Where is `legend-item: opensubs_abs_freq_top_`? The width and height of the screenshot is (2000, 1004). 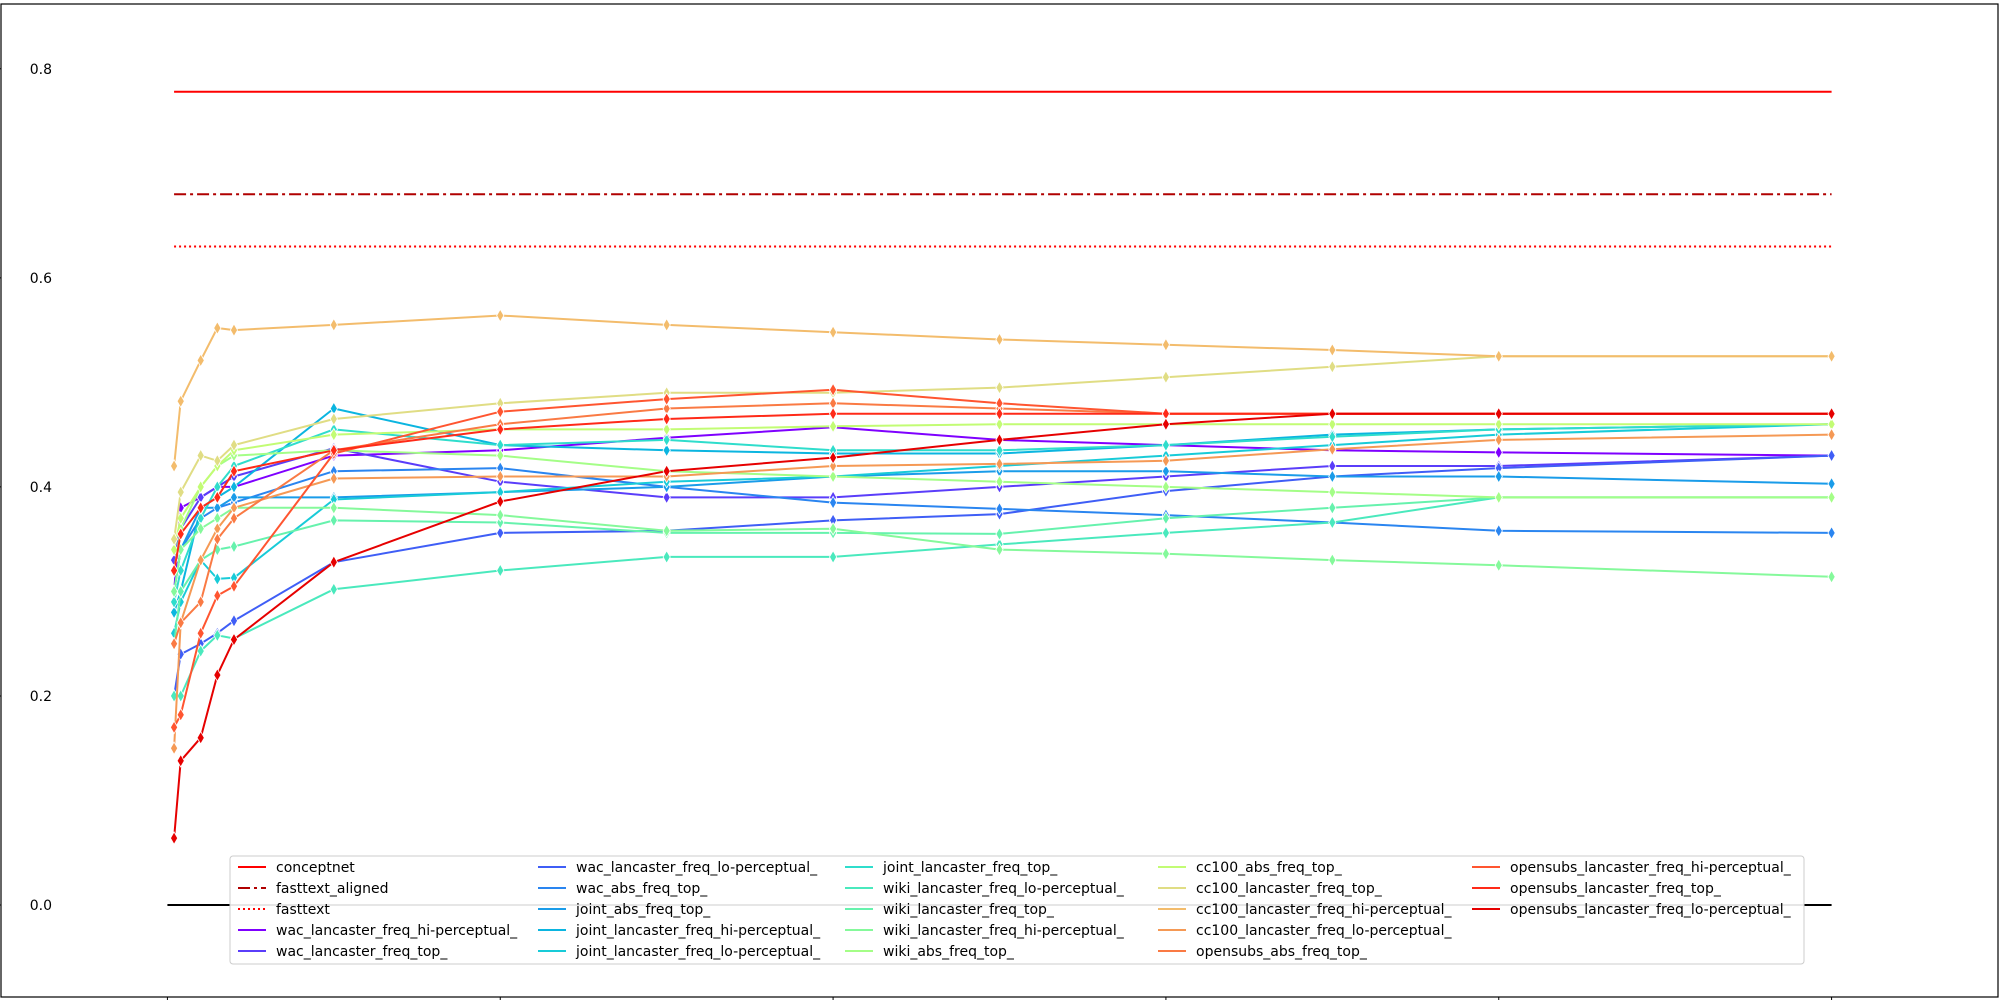
legend-item: opensubs_abs_freq_top_ is located at coordinates (1263, 952).